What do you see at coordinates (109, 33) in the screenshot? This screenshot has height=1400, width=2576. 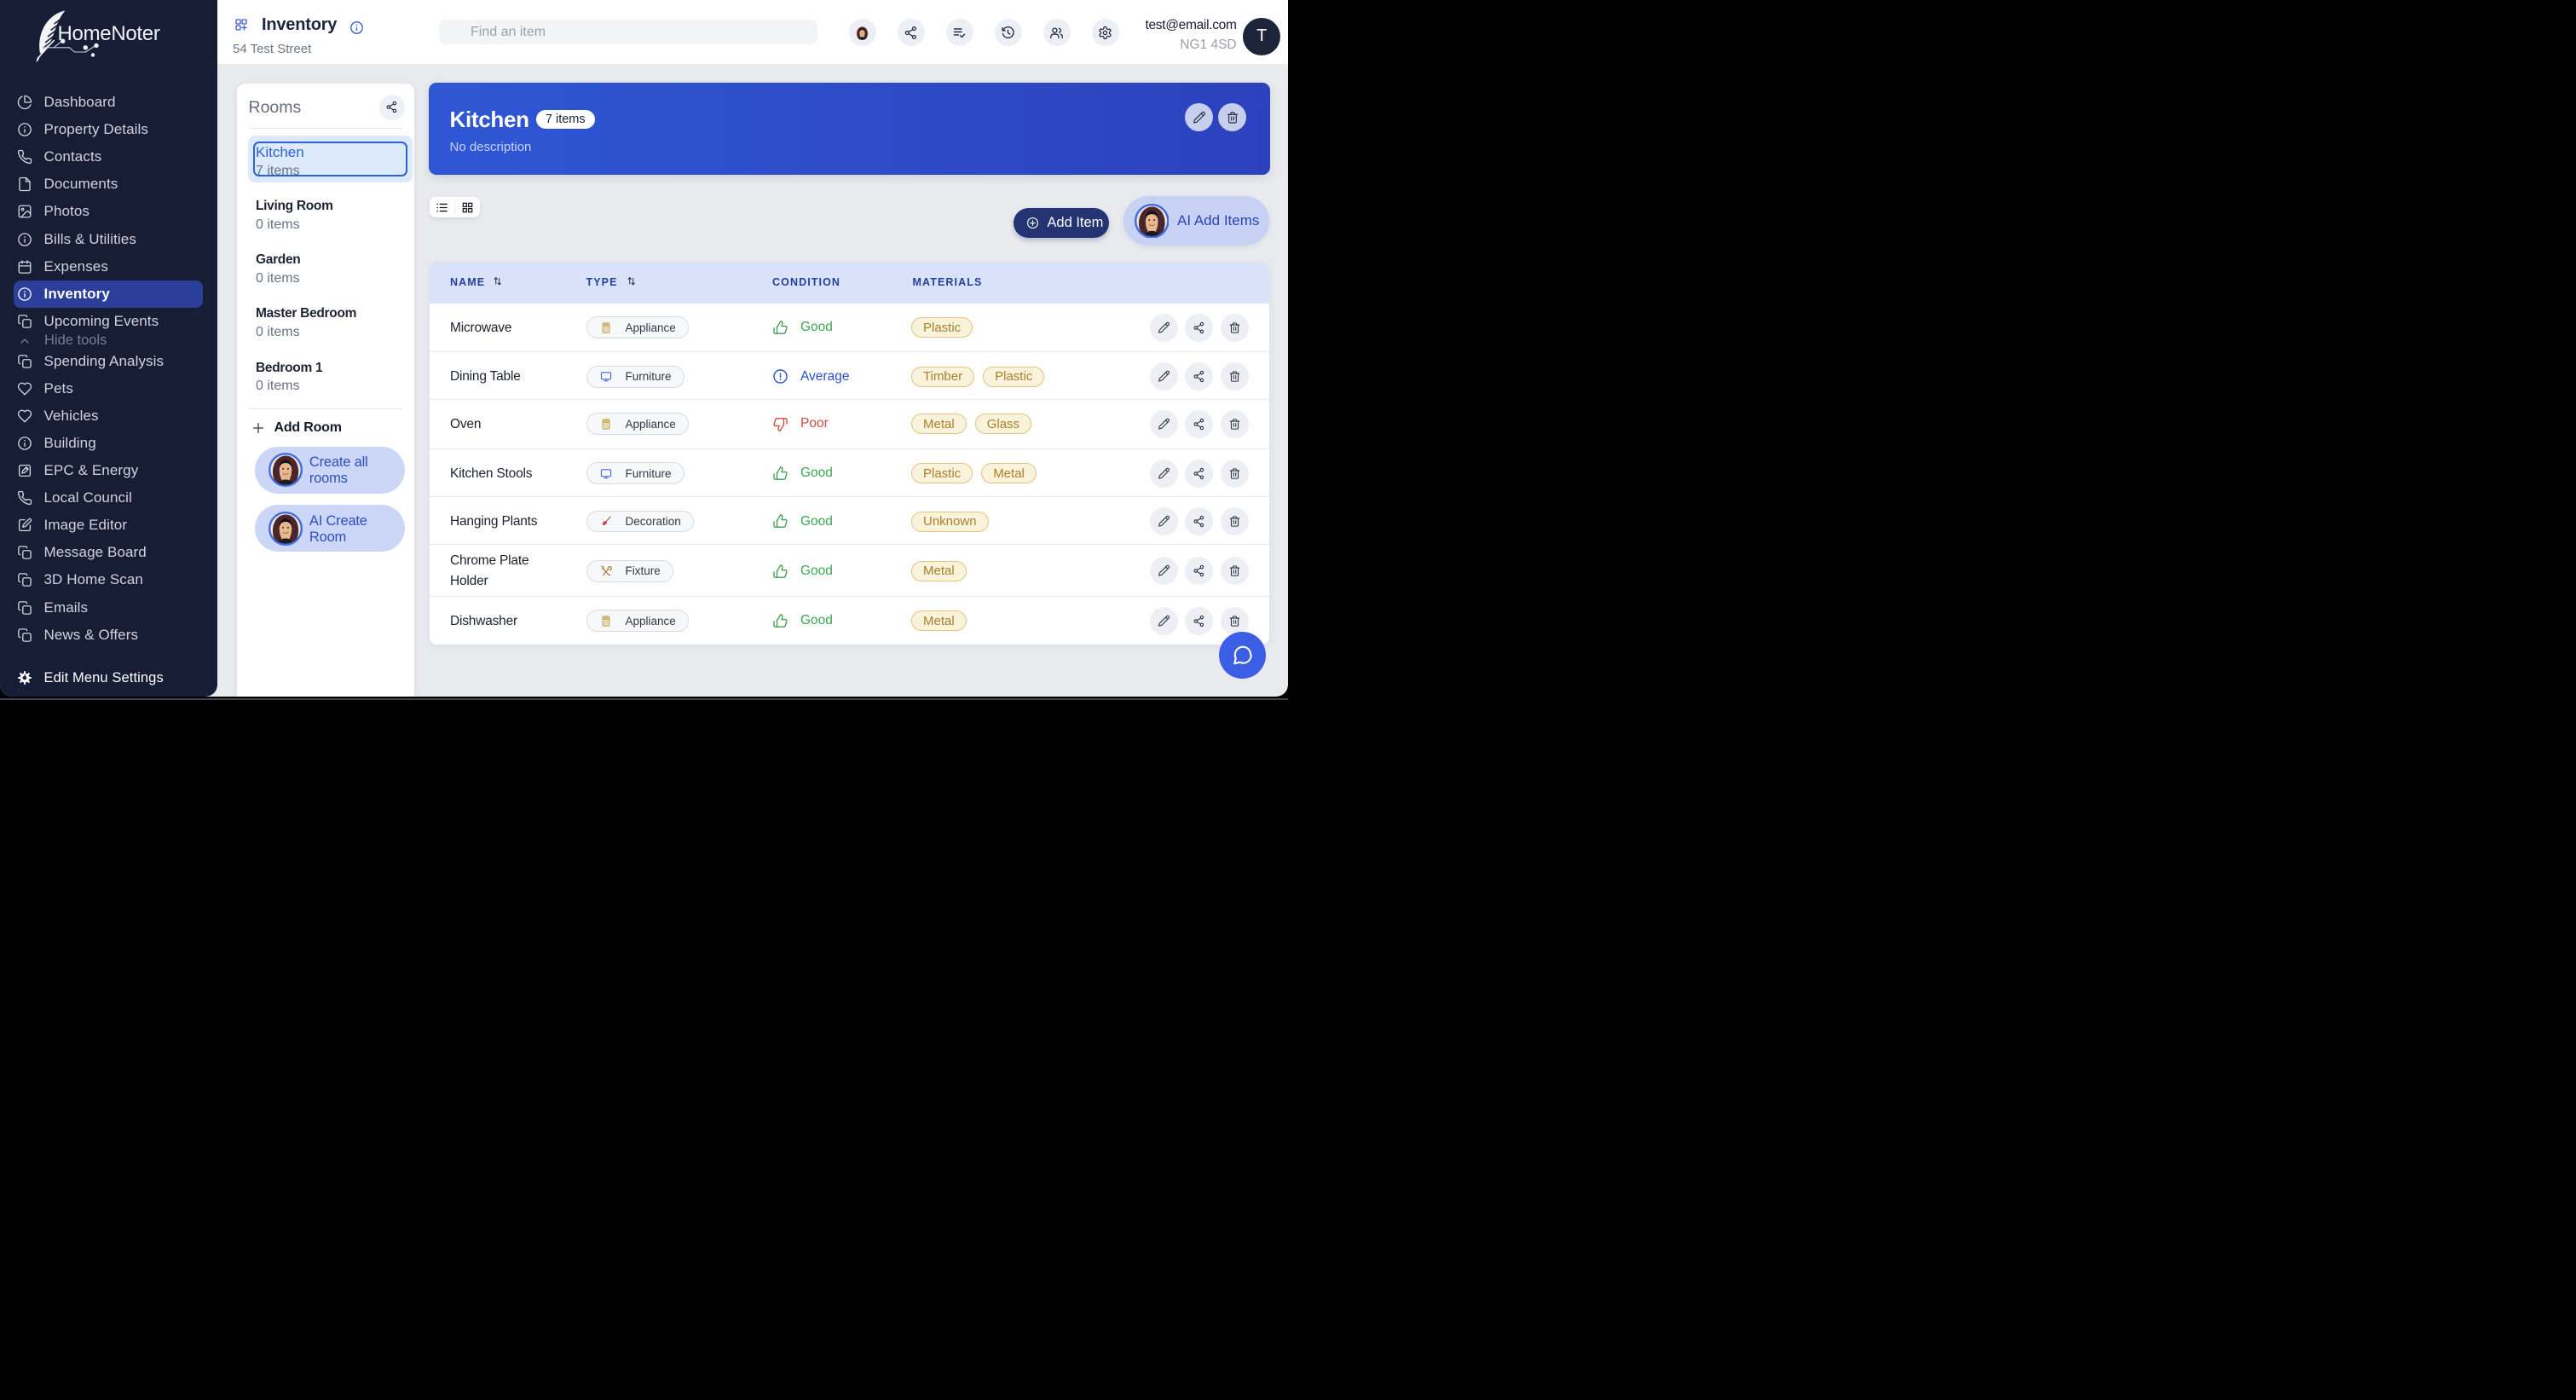 I see `svg-text: HomeNoter` at bounding box center [109, 33].